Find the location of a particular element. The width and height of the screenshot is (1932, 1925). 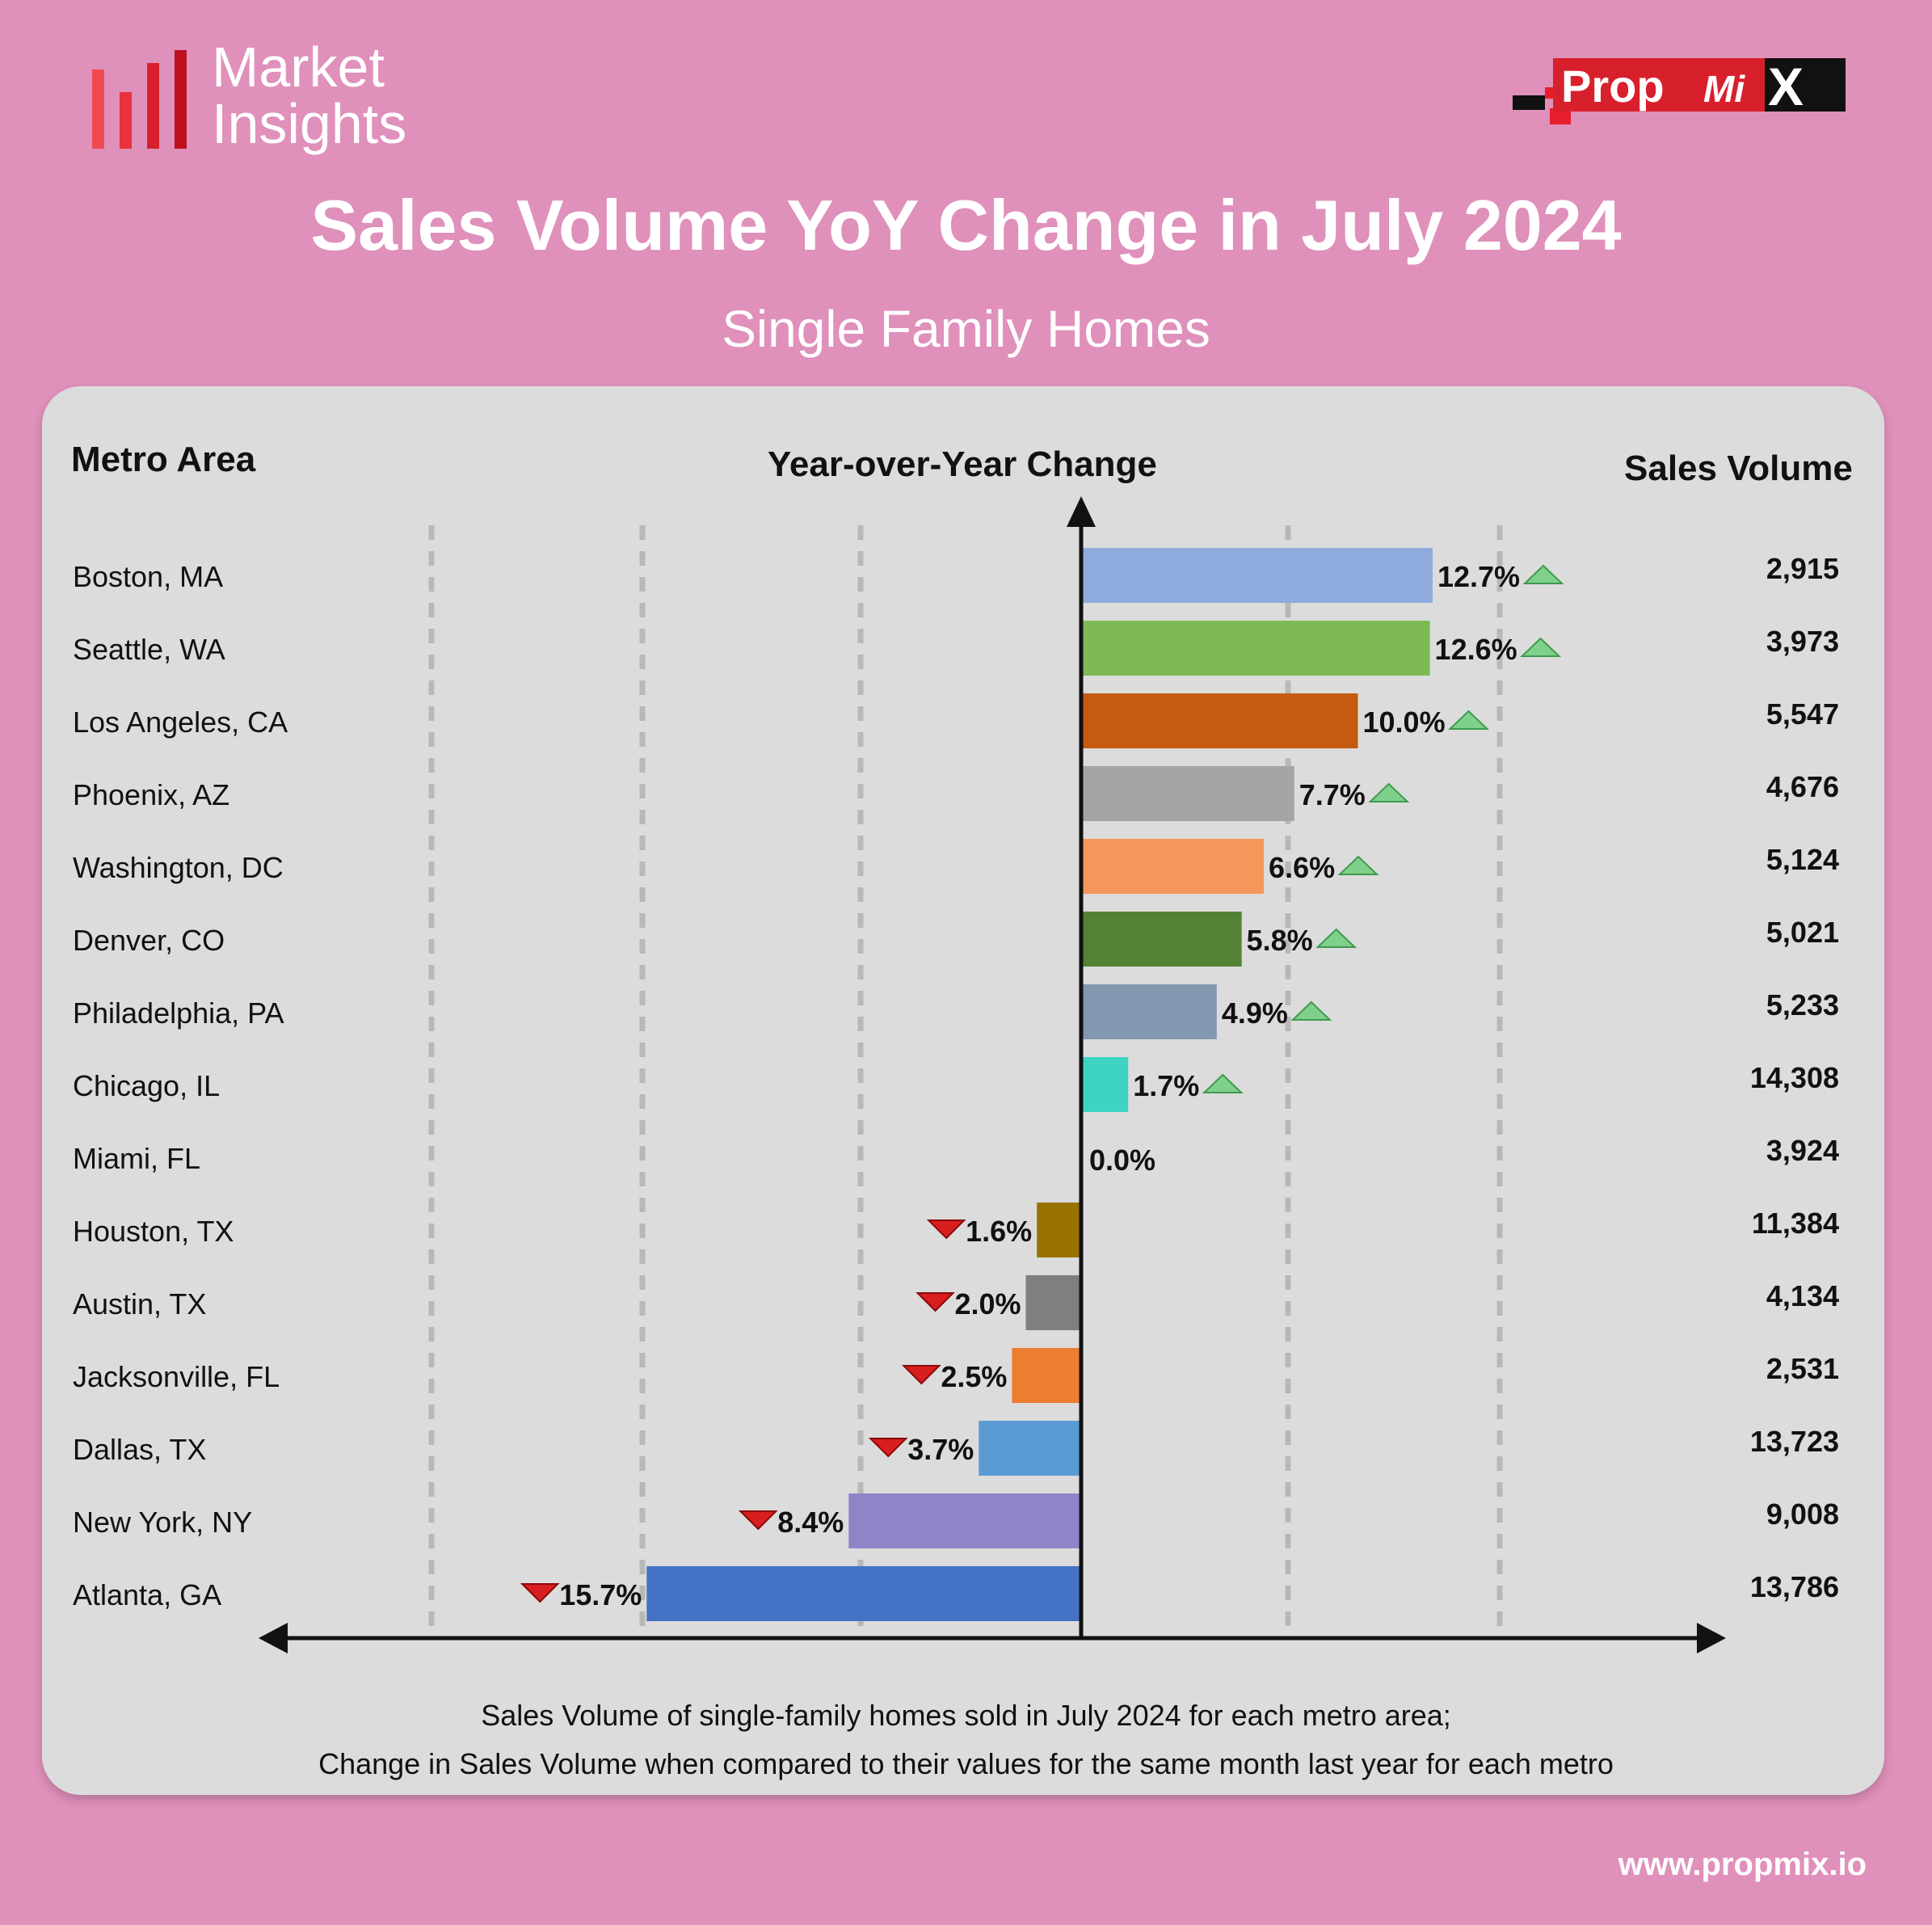

market-insights-wordmark: Market Insights is located at coordinates (309, 96).